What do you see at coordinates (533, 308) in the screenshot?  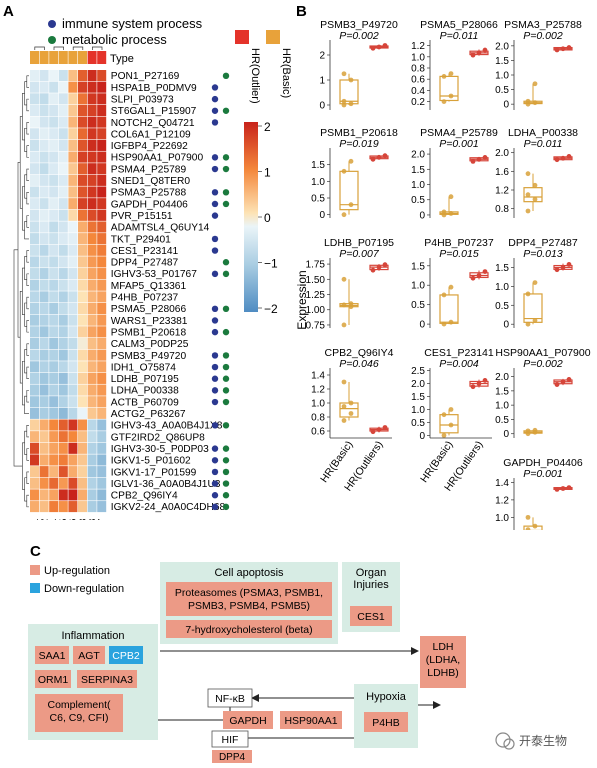 I see `basic-box` at bounding box center [533, 308].